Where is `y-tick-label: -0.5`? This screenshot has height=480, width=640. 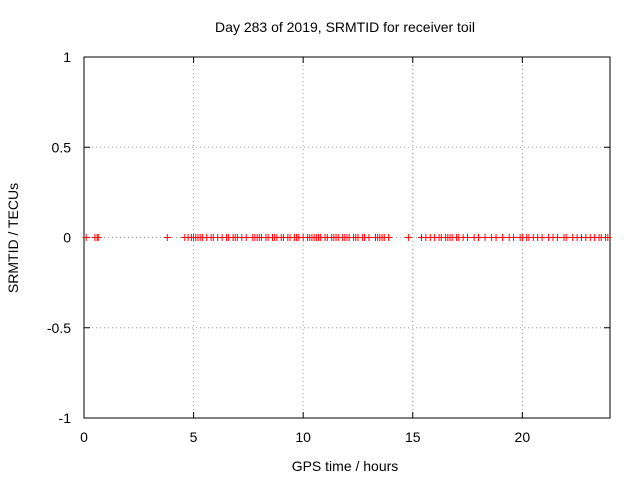
y-tick-label: -0.5 is located at coordinates (59, 328).